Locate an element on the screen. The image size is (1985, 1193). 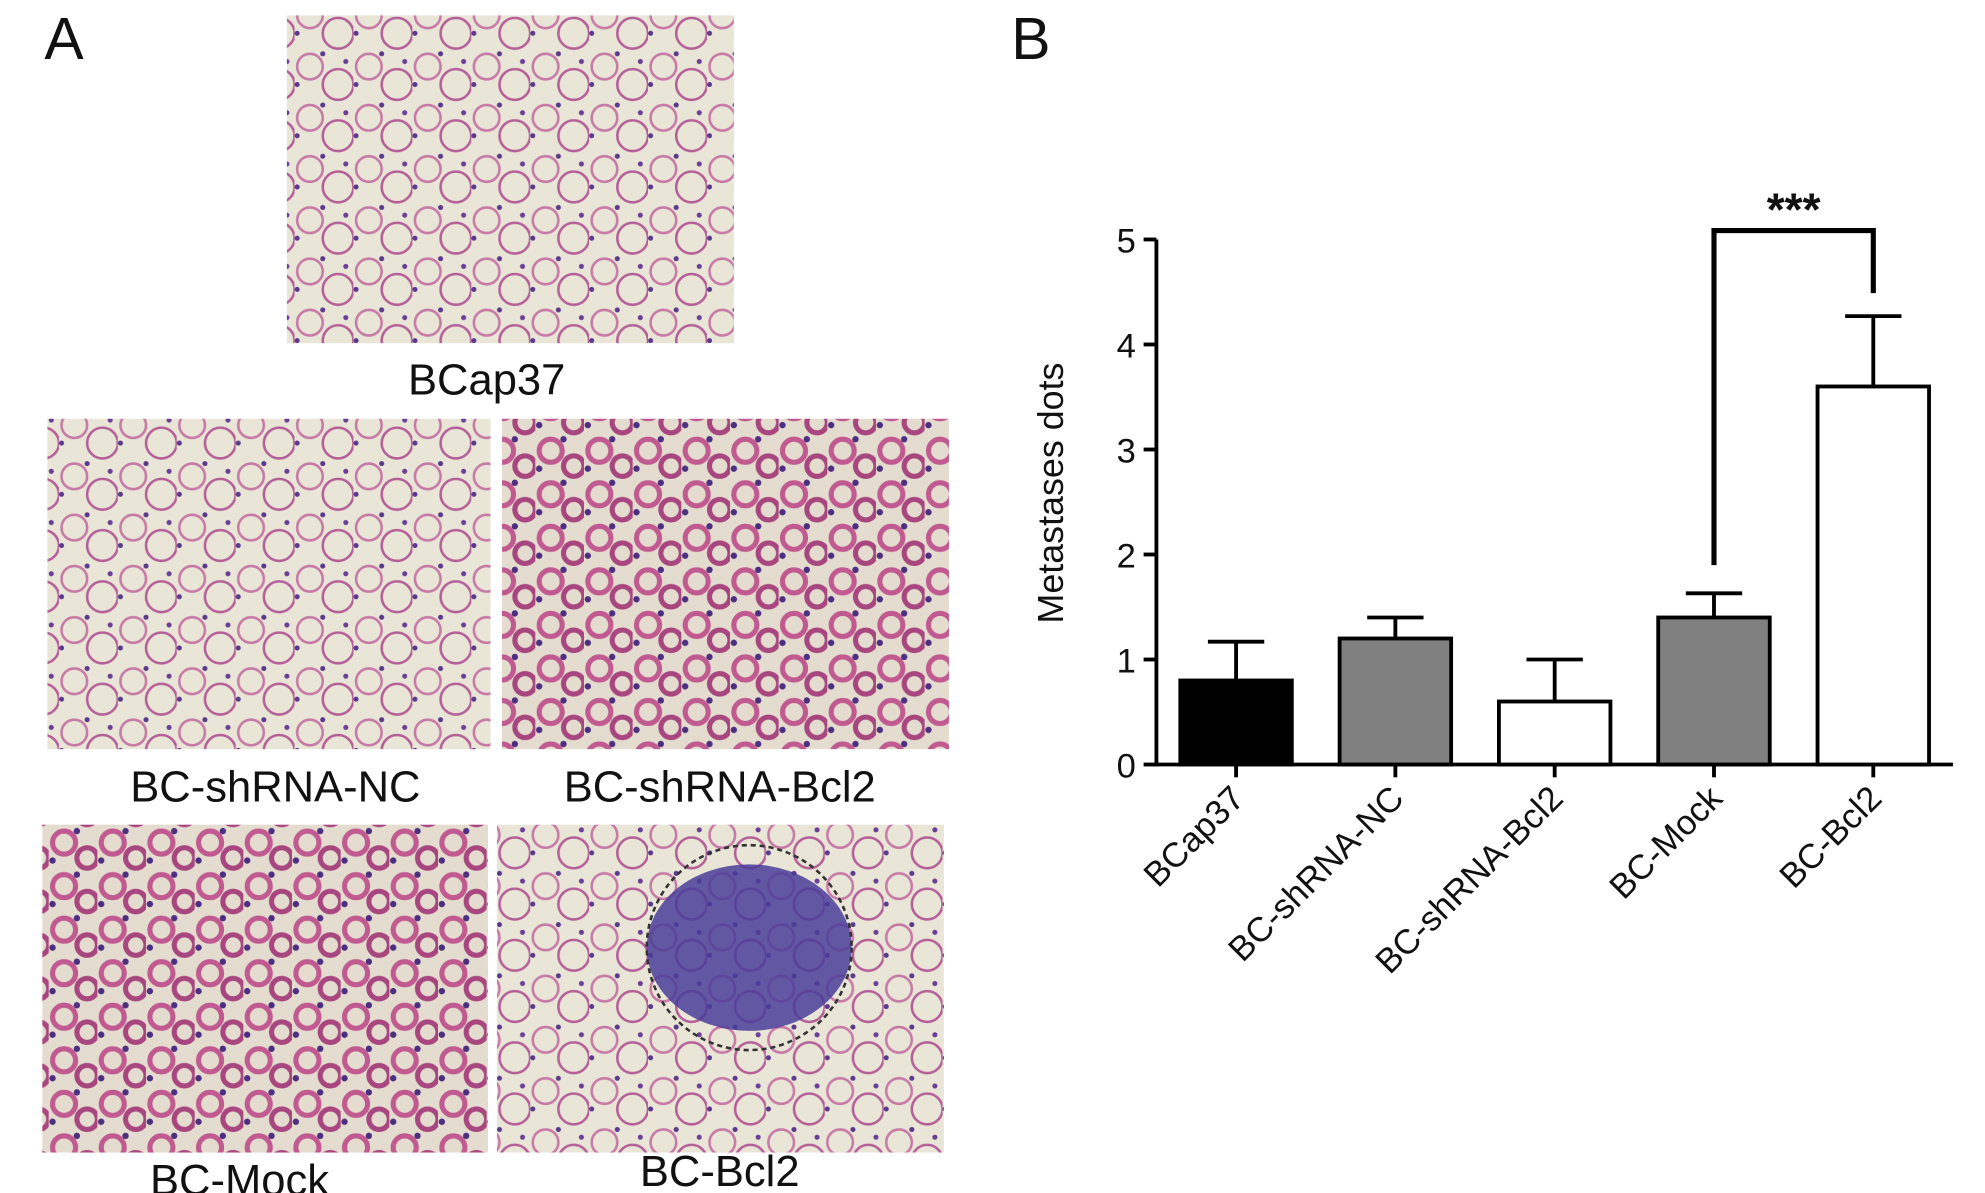
y-tick-label: 4 is located at coordinates (1126, 346).